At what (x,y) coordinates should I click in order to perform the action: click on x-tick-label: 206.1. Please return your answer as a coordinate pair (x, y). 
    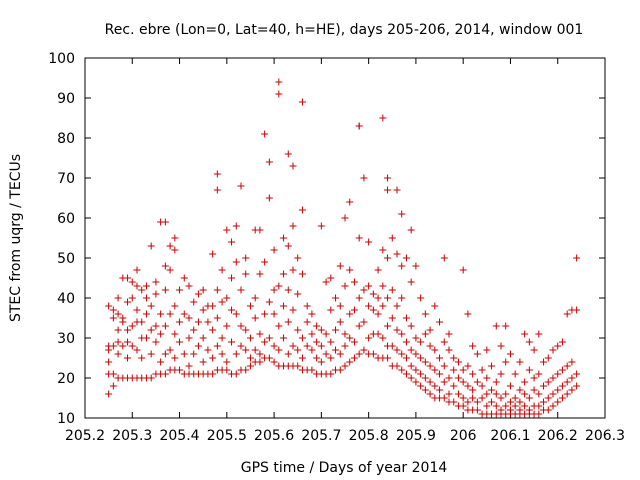
    Looking at the image, I should click on (510, 436).